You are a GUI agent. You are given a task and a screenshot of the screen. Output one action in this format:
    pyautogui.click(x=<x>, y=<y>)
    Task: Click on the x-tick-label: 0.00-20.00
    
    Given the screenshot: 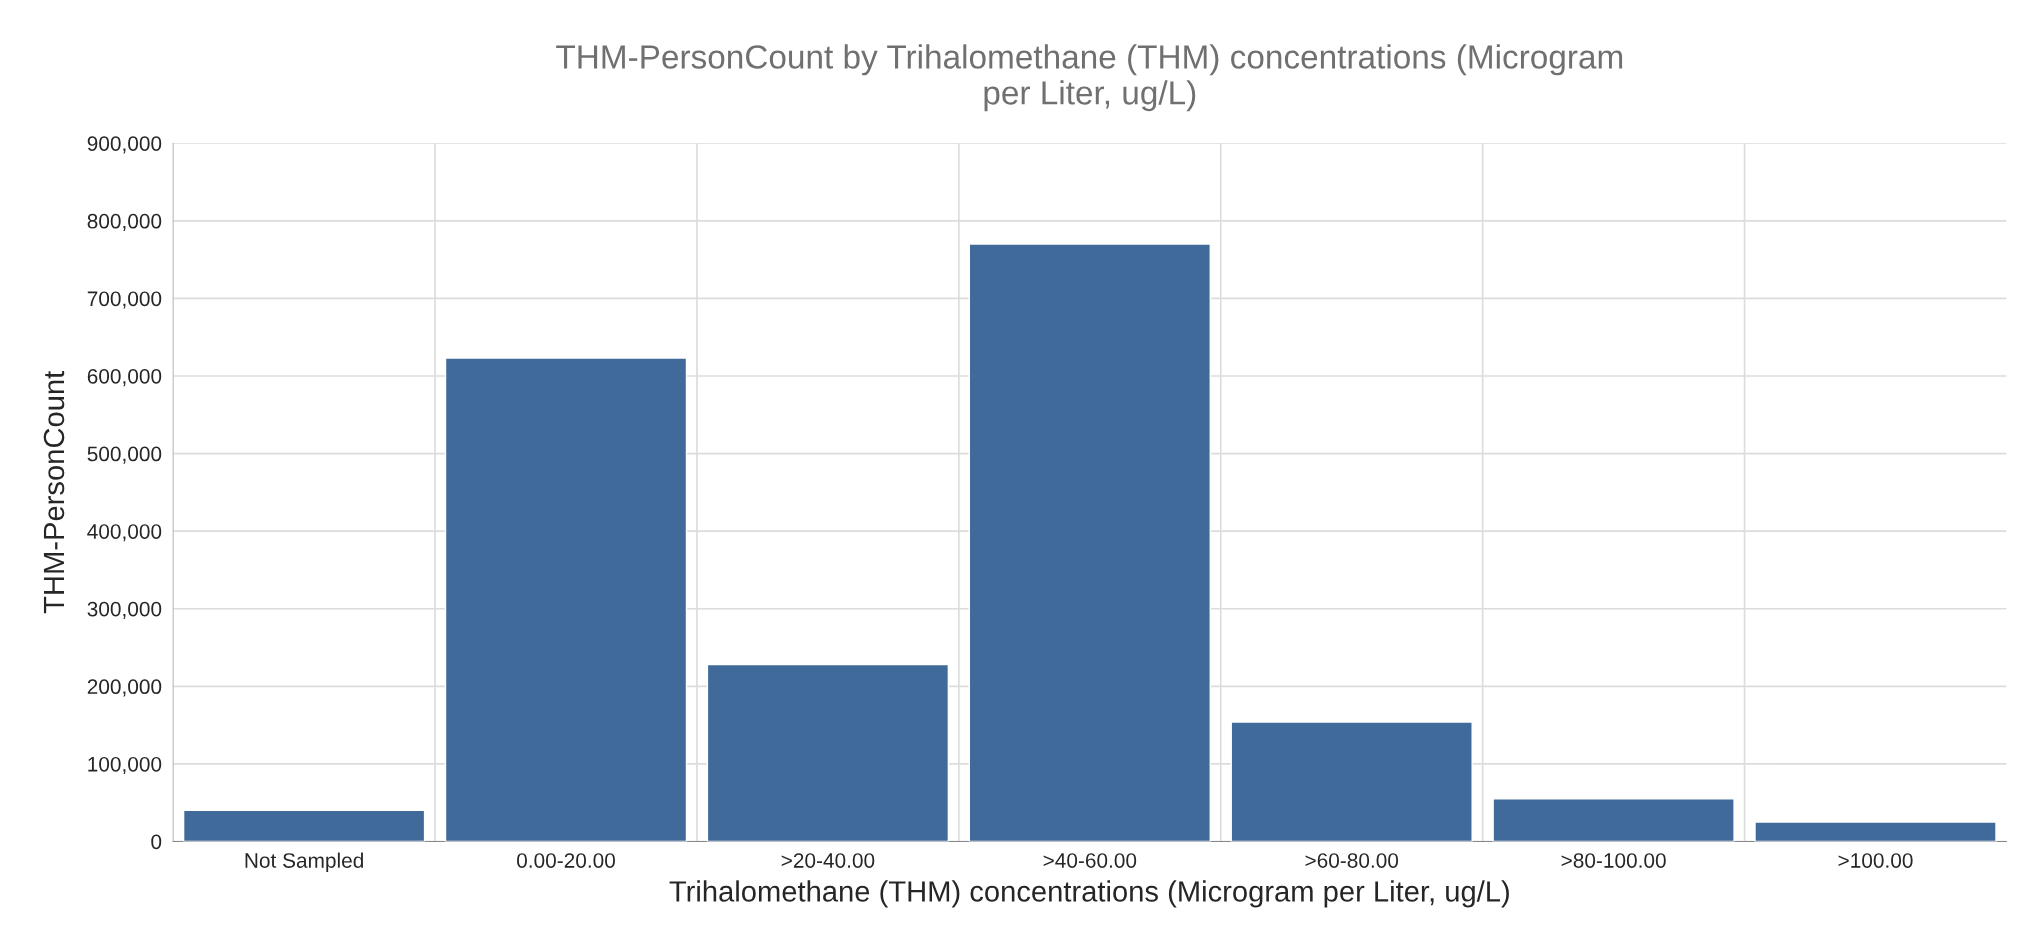 What is the action you would take?
    pyautogui.click(x=566, y=860)
    